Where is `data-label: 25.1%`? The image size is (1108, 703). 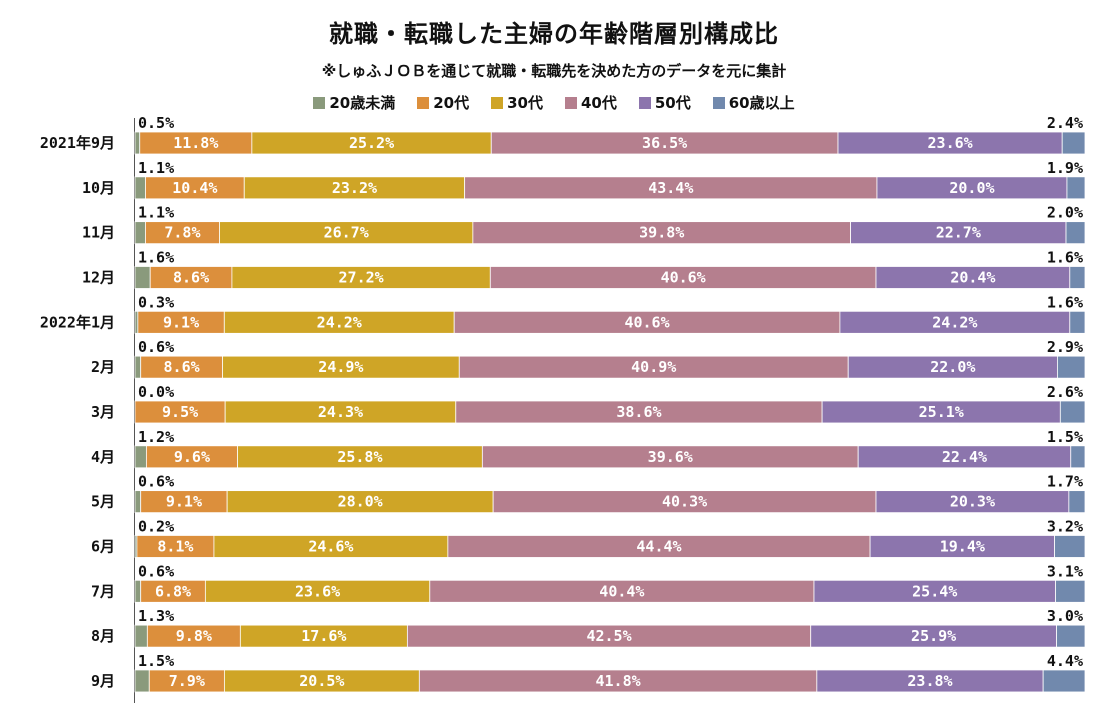
data-label: 25.1% is located at coordinates (941, 412).